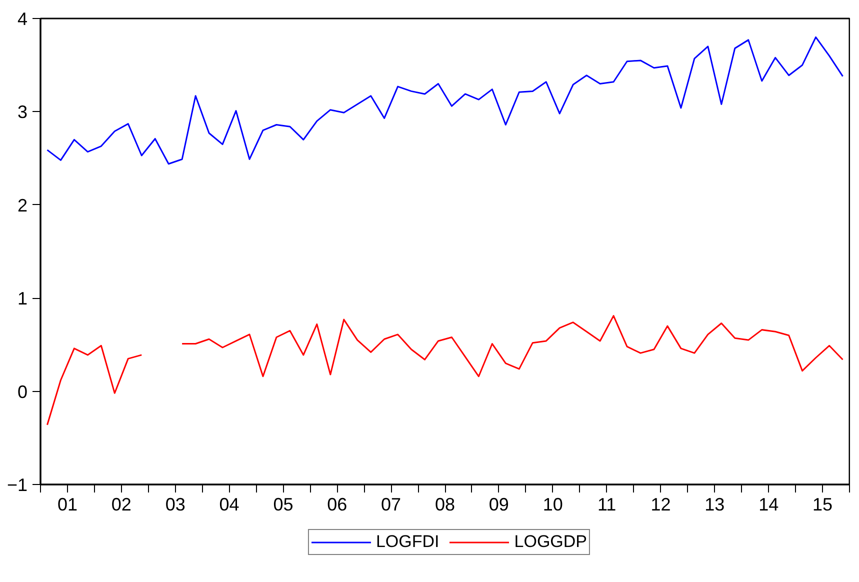 Image resolution: width=859 pixels, height=582 pixels. I want to click on y-tick-label: 1, so click(22, 298).